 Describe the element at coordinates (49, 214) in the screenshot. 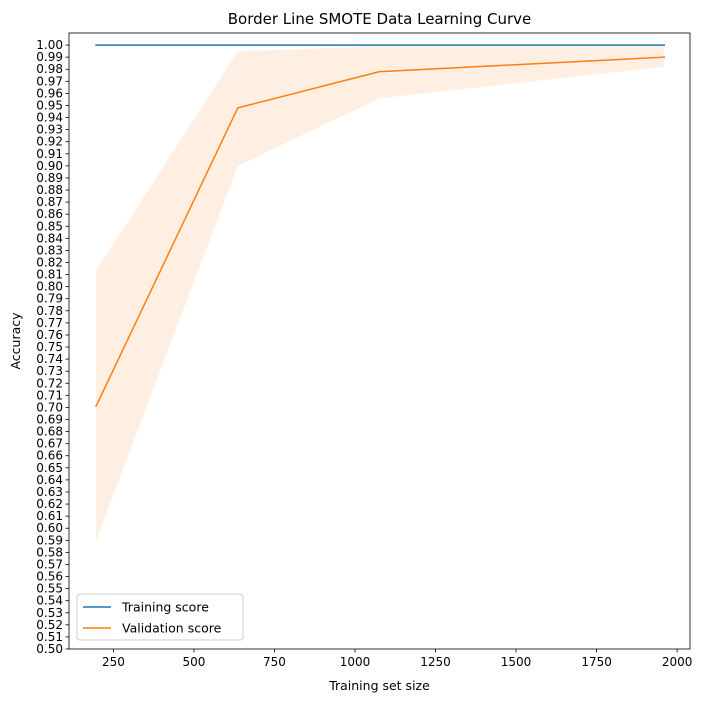

I see `y-tick-label: 0.86` at that location.